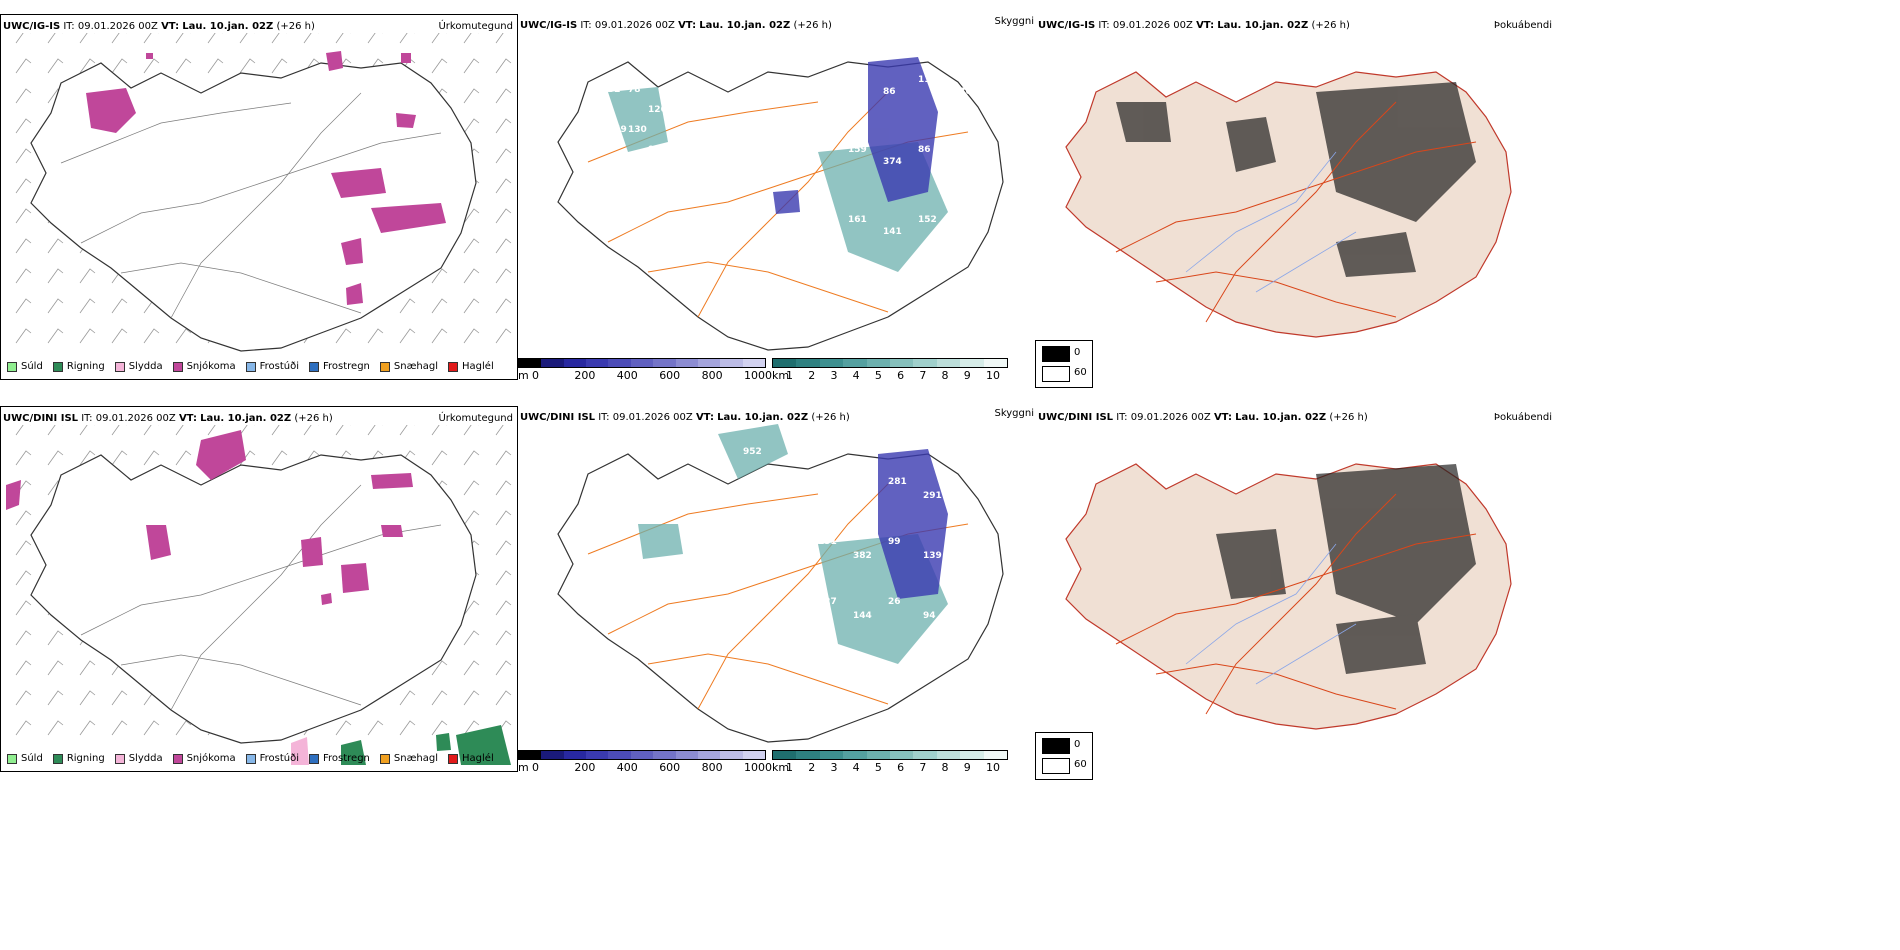 The width and height of the screenshot is (1900, 950). I want to click on visibility-label: 91, so click(654, 150).